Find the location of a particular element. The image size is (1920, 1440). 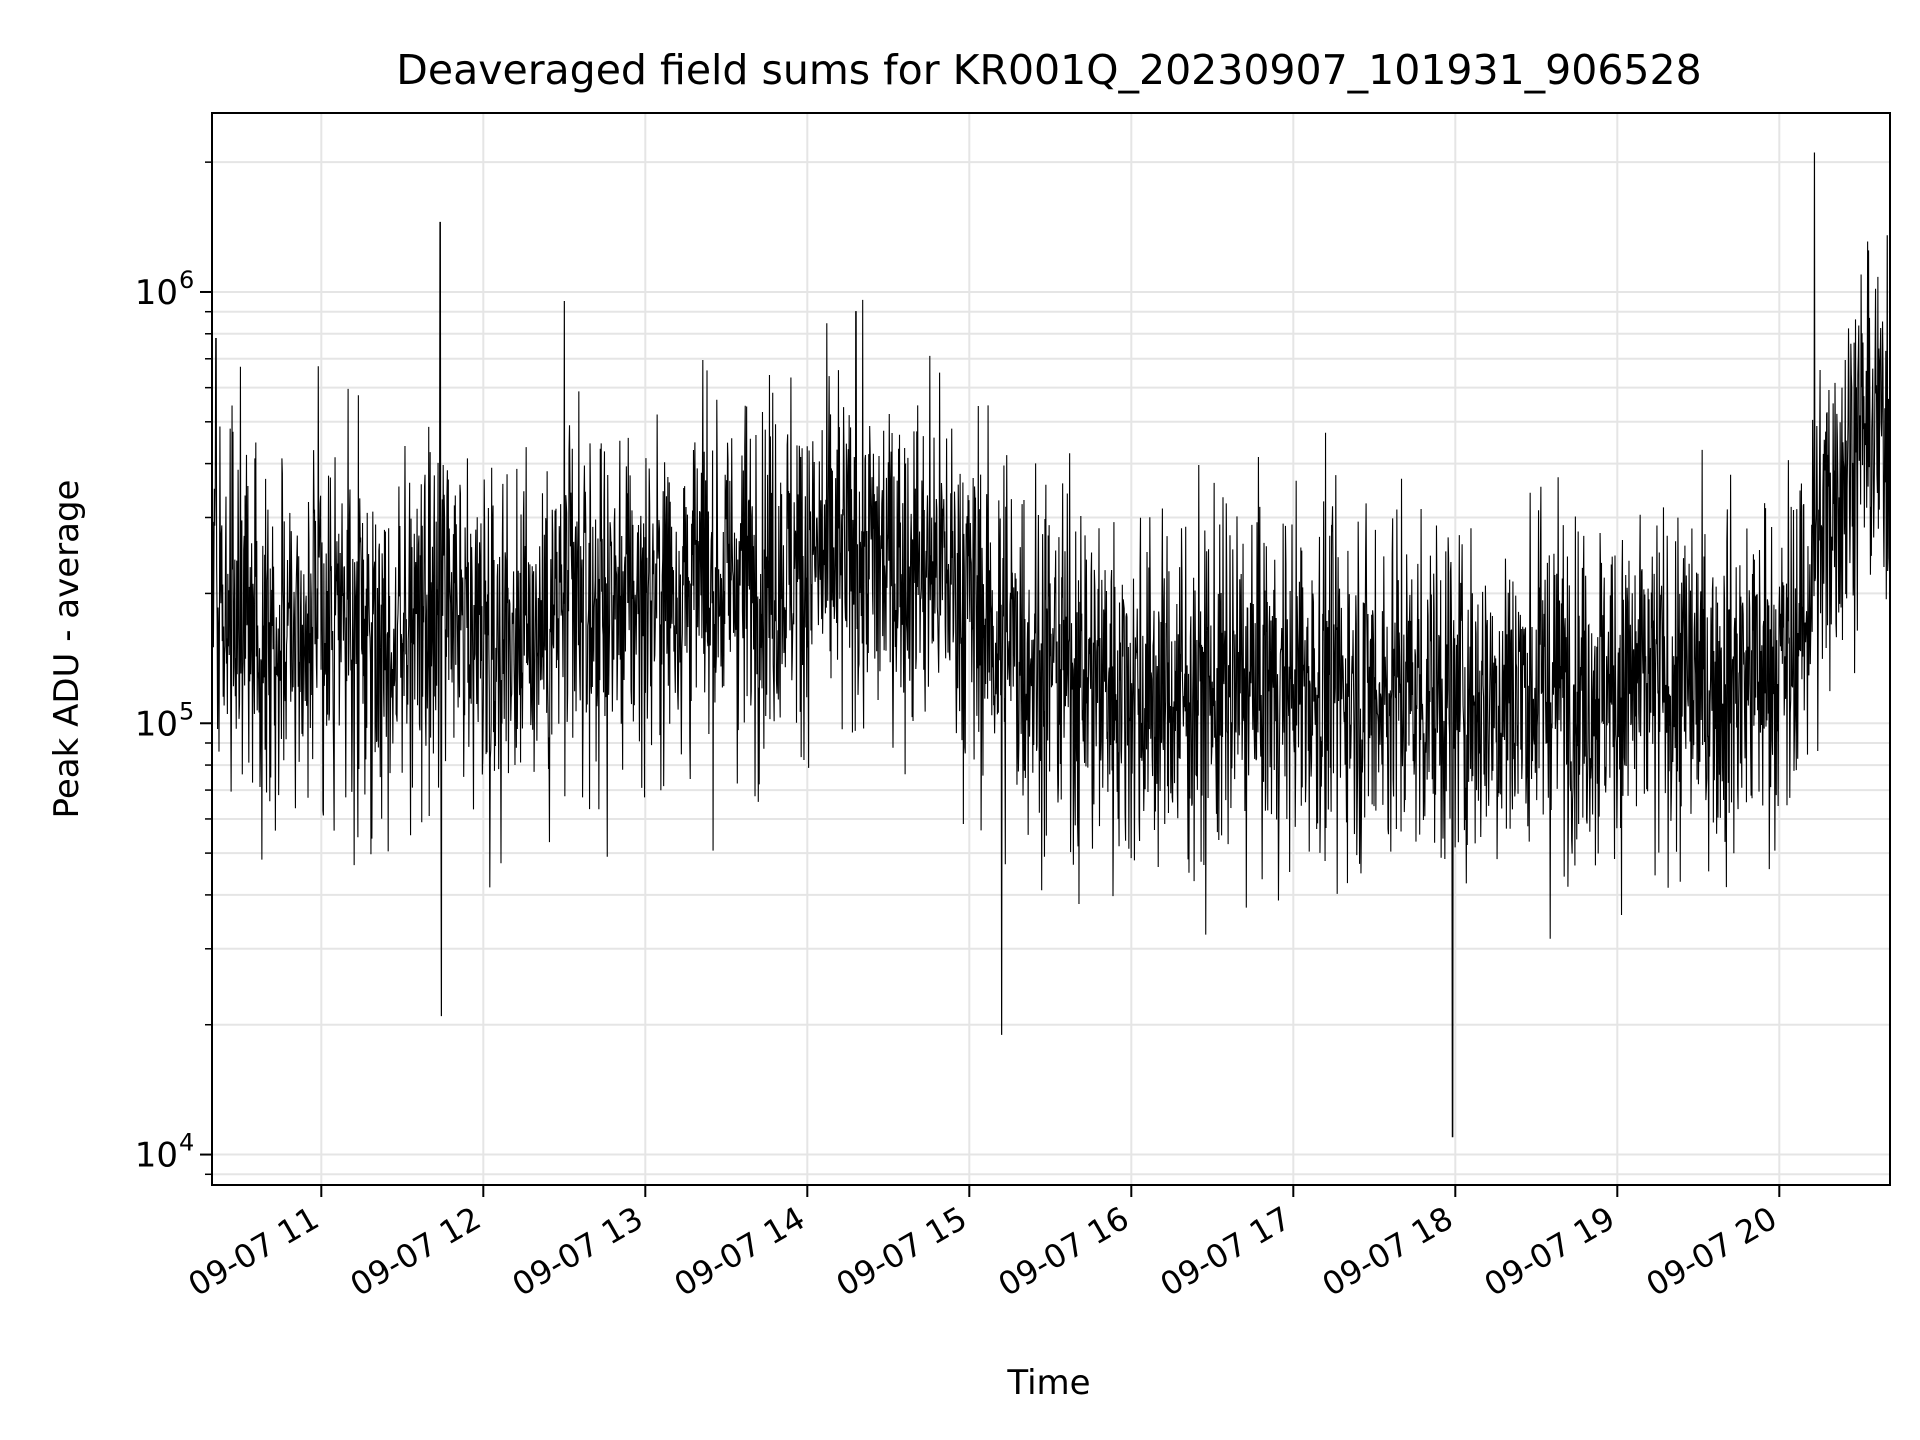

y-axis-label: Peak ADU - average is located at coordinates (67, 649).